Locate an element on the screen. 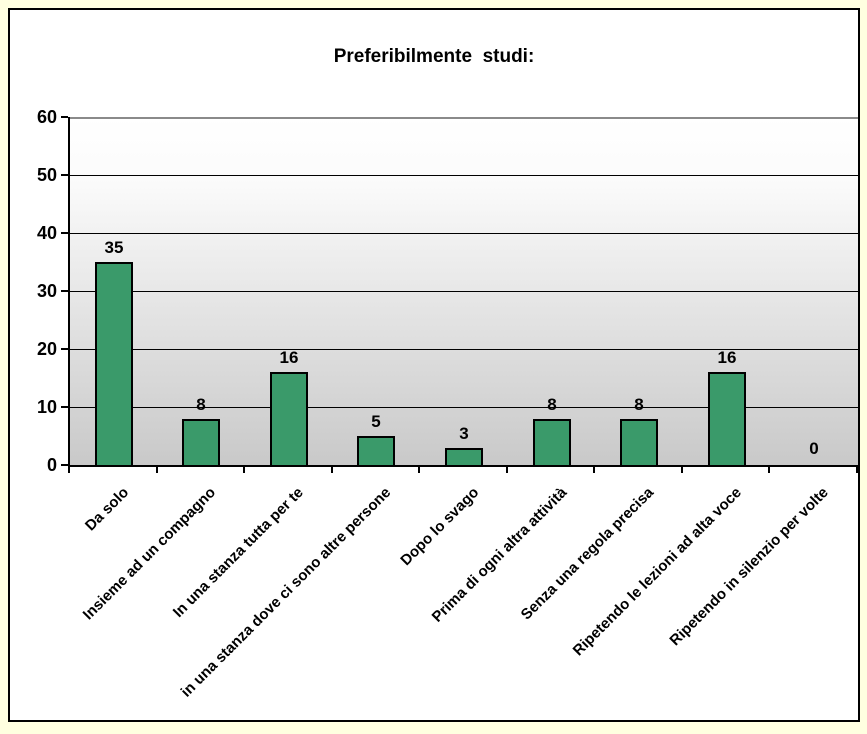  category-label-8: Ripetendo in silenzio per volte is located at coordinates (749, 567).